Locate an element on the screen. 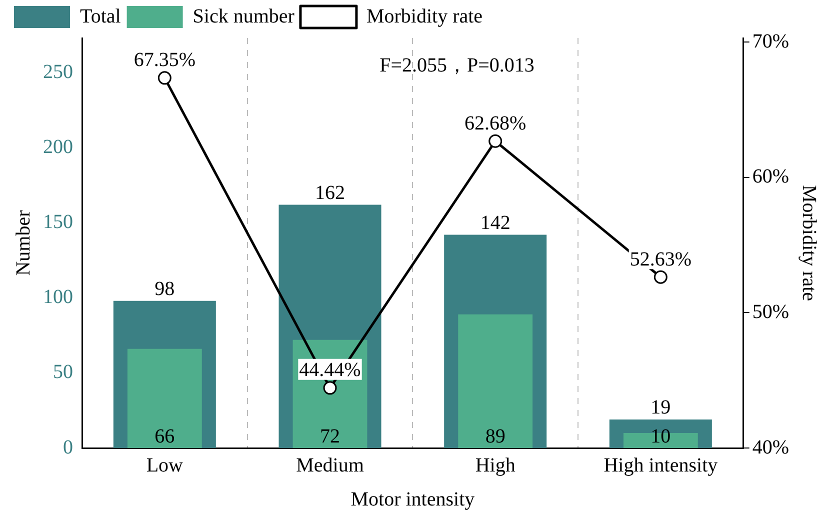  y2-axis-title: Morbidity rate is located at coordinates (809, 243).